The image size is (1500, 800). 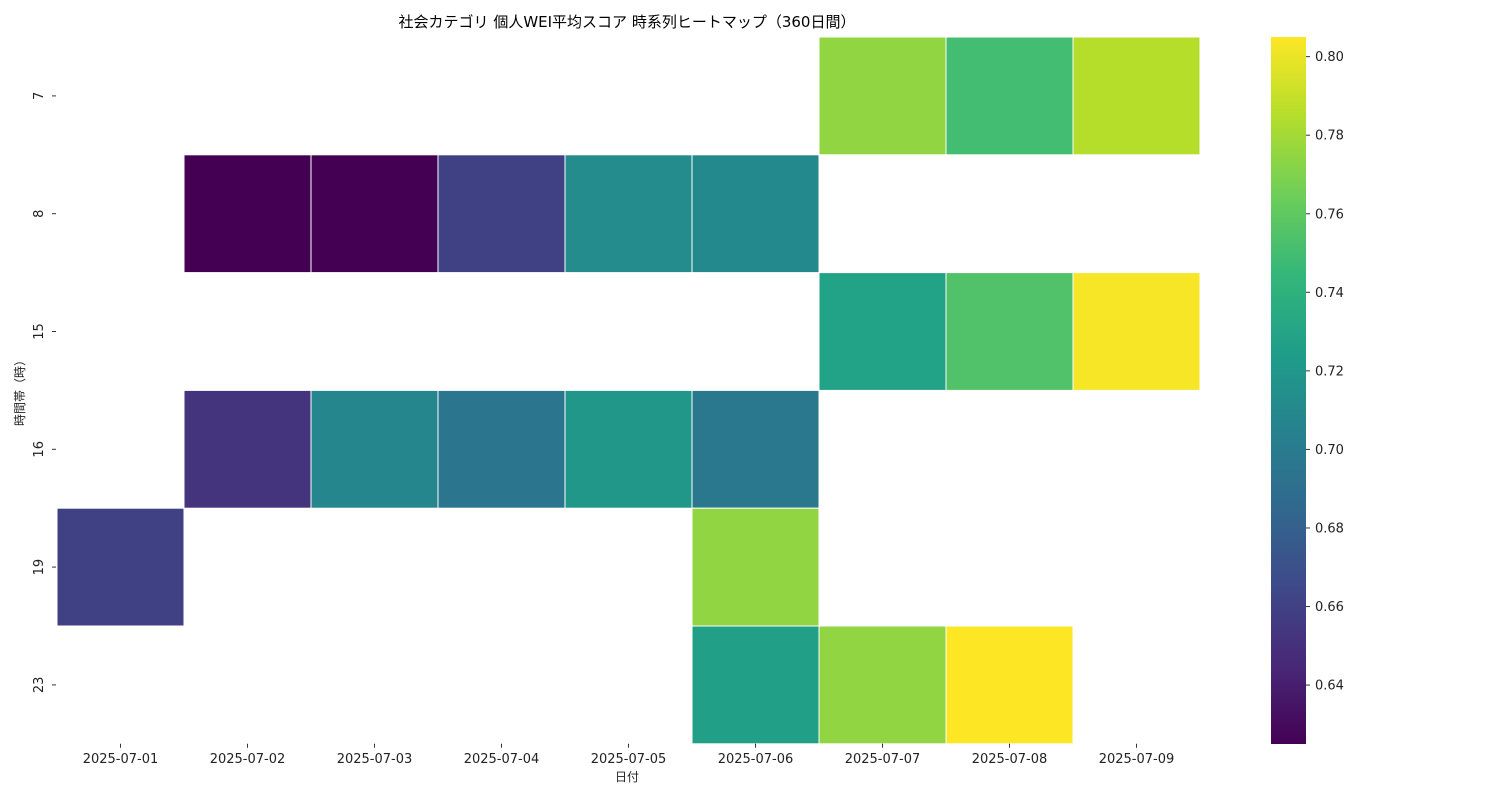 I want to click on y-axis-ticks: 7 8 15 16 19 23, so click(x=44, y=392).